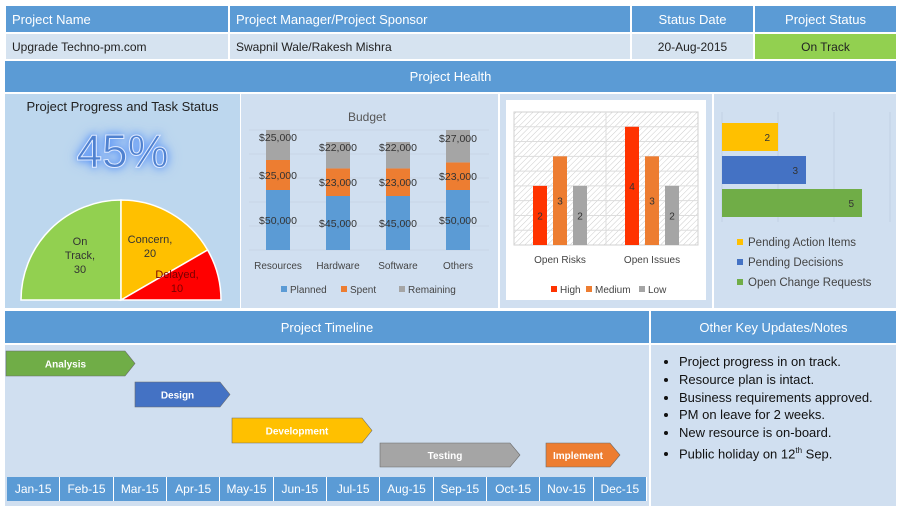  What do you see at coordinates (71, 250) in the screenshot?
I see `pie-slice-on-track` at bounding box center [71, 250].